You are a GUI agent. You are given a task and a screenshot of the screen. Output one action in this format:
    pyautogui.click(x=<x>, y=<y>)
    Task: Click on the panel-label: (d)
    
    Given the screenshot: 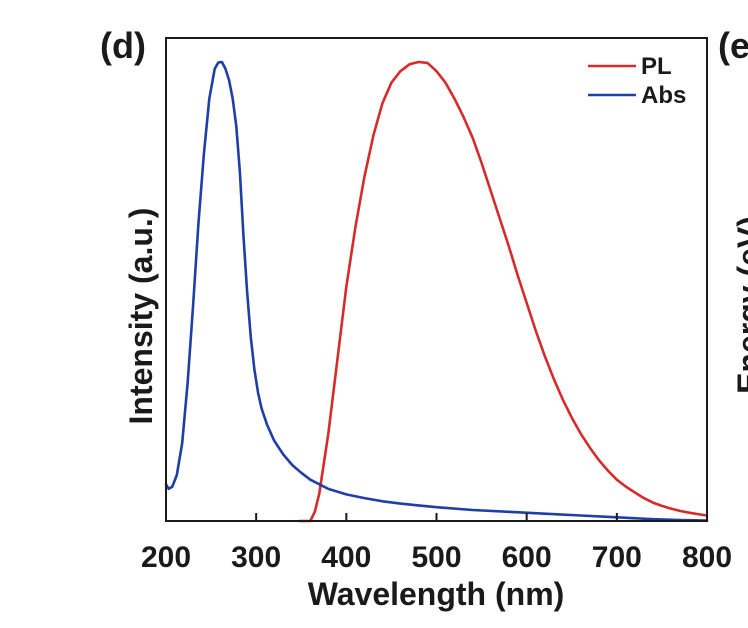 What is the action you would take?
    pyautogui.click(x=123, y=45)
    